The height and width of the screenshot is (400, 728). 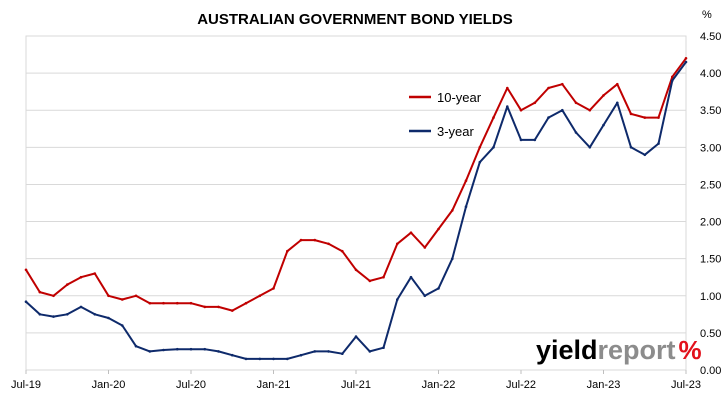 I want to click on x-tick-label: Jul-21, so click(x=356, y=385).